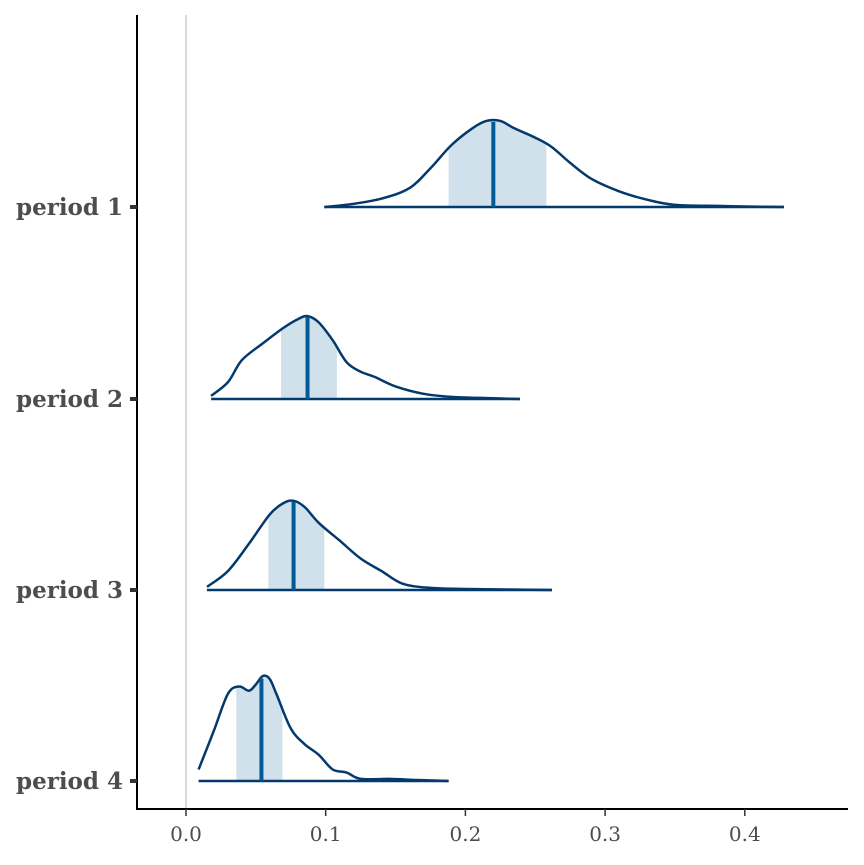  I want to click on x-ticks-group: 0.0 0.1 0.2 0.3 0.4, so click(465, 827).